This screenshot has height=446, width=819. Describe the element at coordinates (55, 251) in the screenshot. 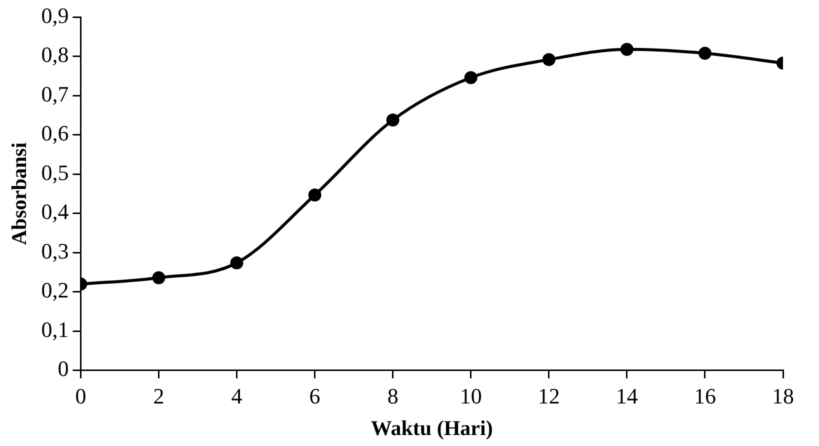

I see `y-tick-label: 0,3` at that location.